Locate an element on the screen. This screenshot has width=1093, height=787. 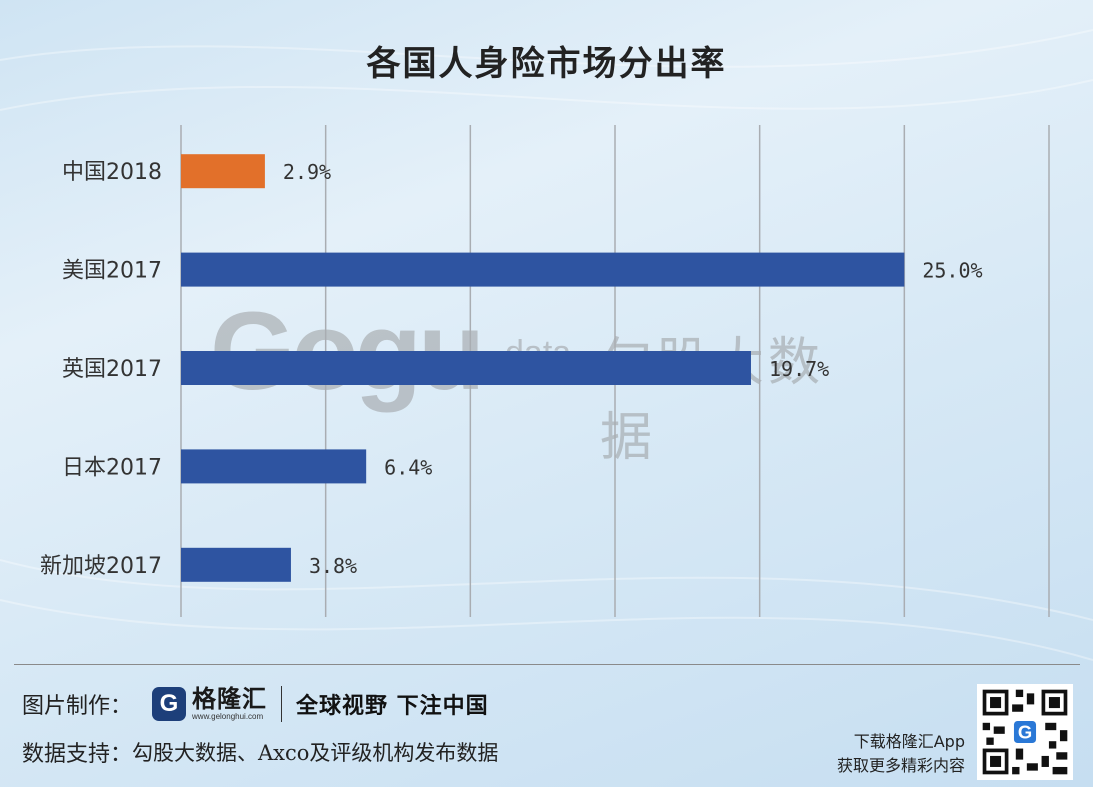
data-label: 2.9% is located at coordinates (307, 172).